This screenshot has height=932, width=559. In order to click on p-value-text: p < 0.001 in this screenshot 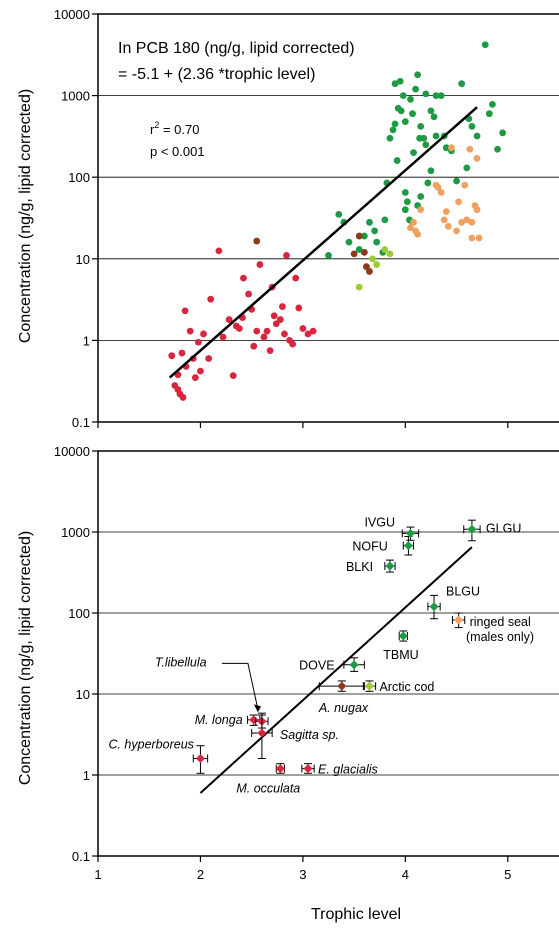, I will do `click(177, 151)`.